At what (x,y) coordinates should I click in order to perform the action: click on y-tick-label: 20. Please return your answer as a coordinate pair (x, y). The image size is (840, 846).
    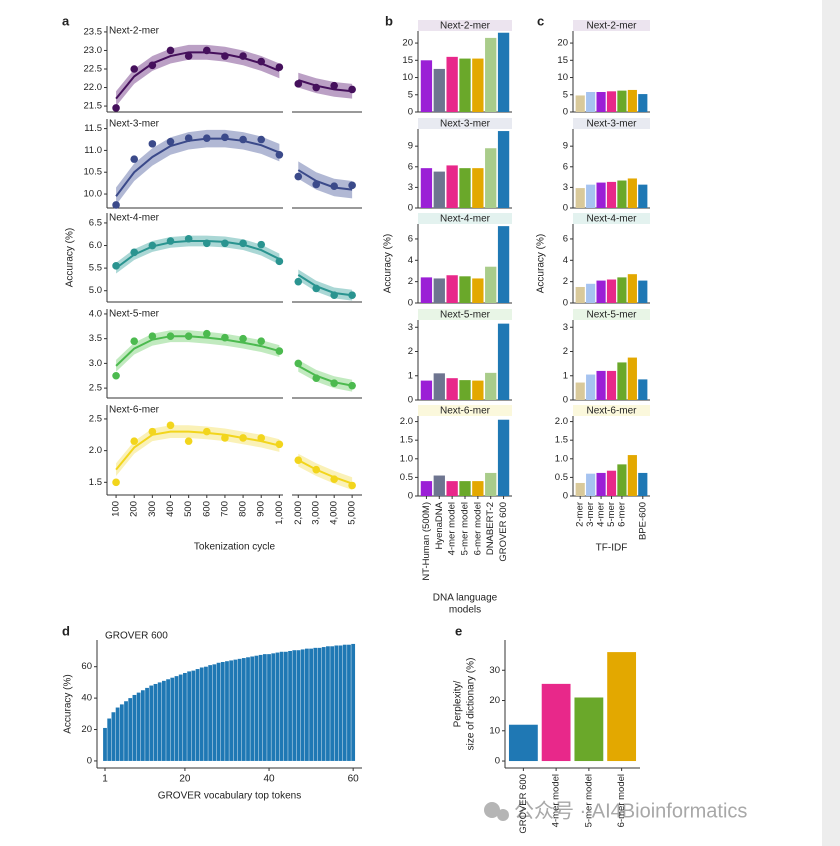
    Looking at the image, I should click on (494, 700).